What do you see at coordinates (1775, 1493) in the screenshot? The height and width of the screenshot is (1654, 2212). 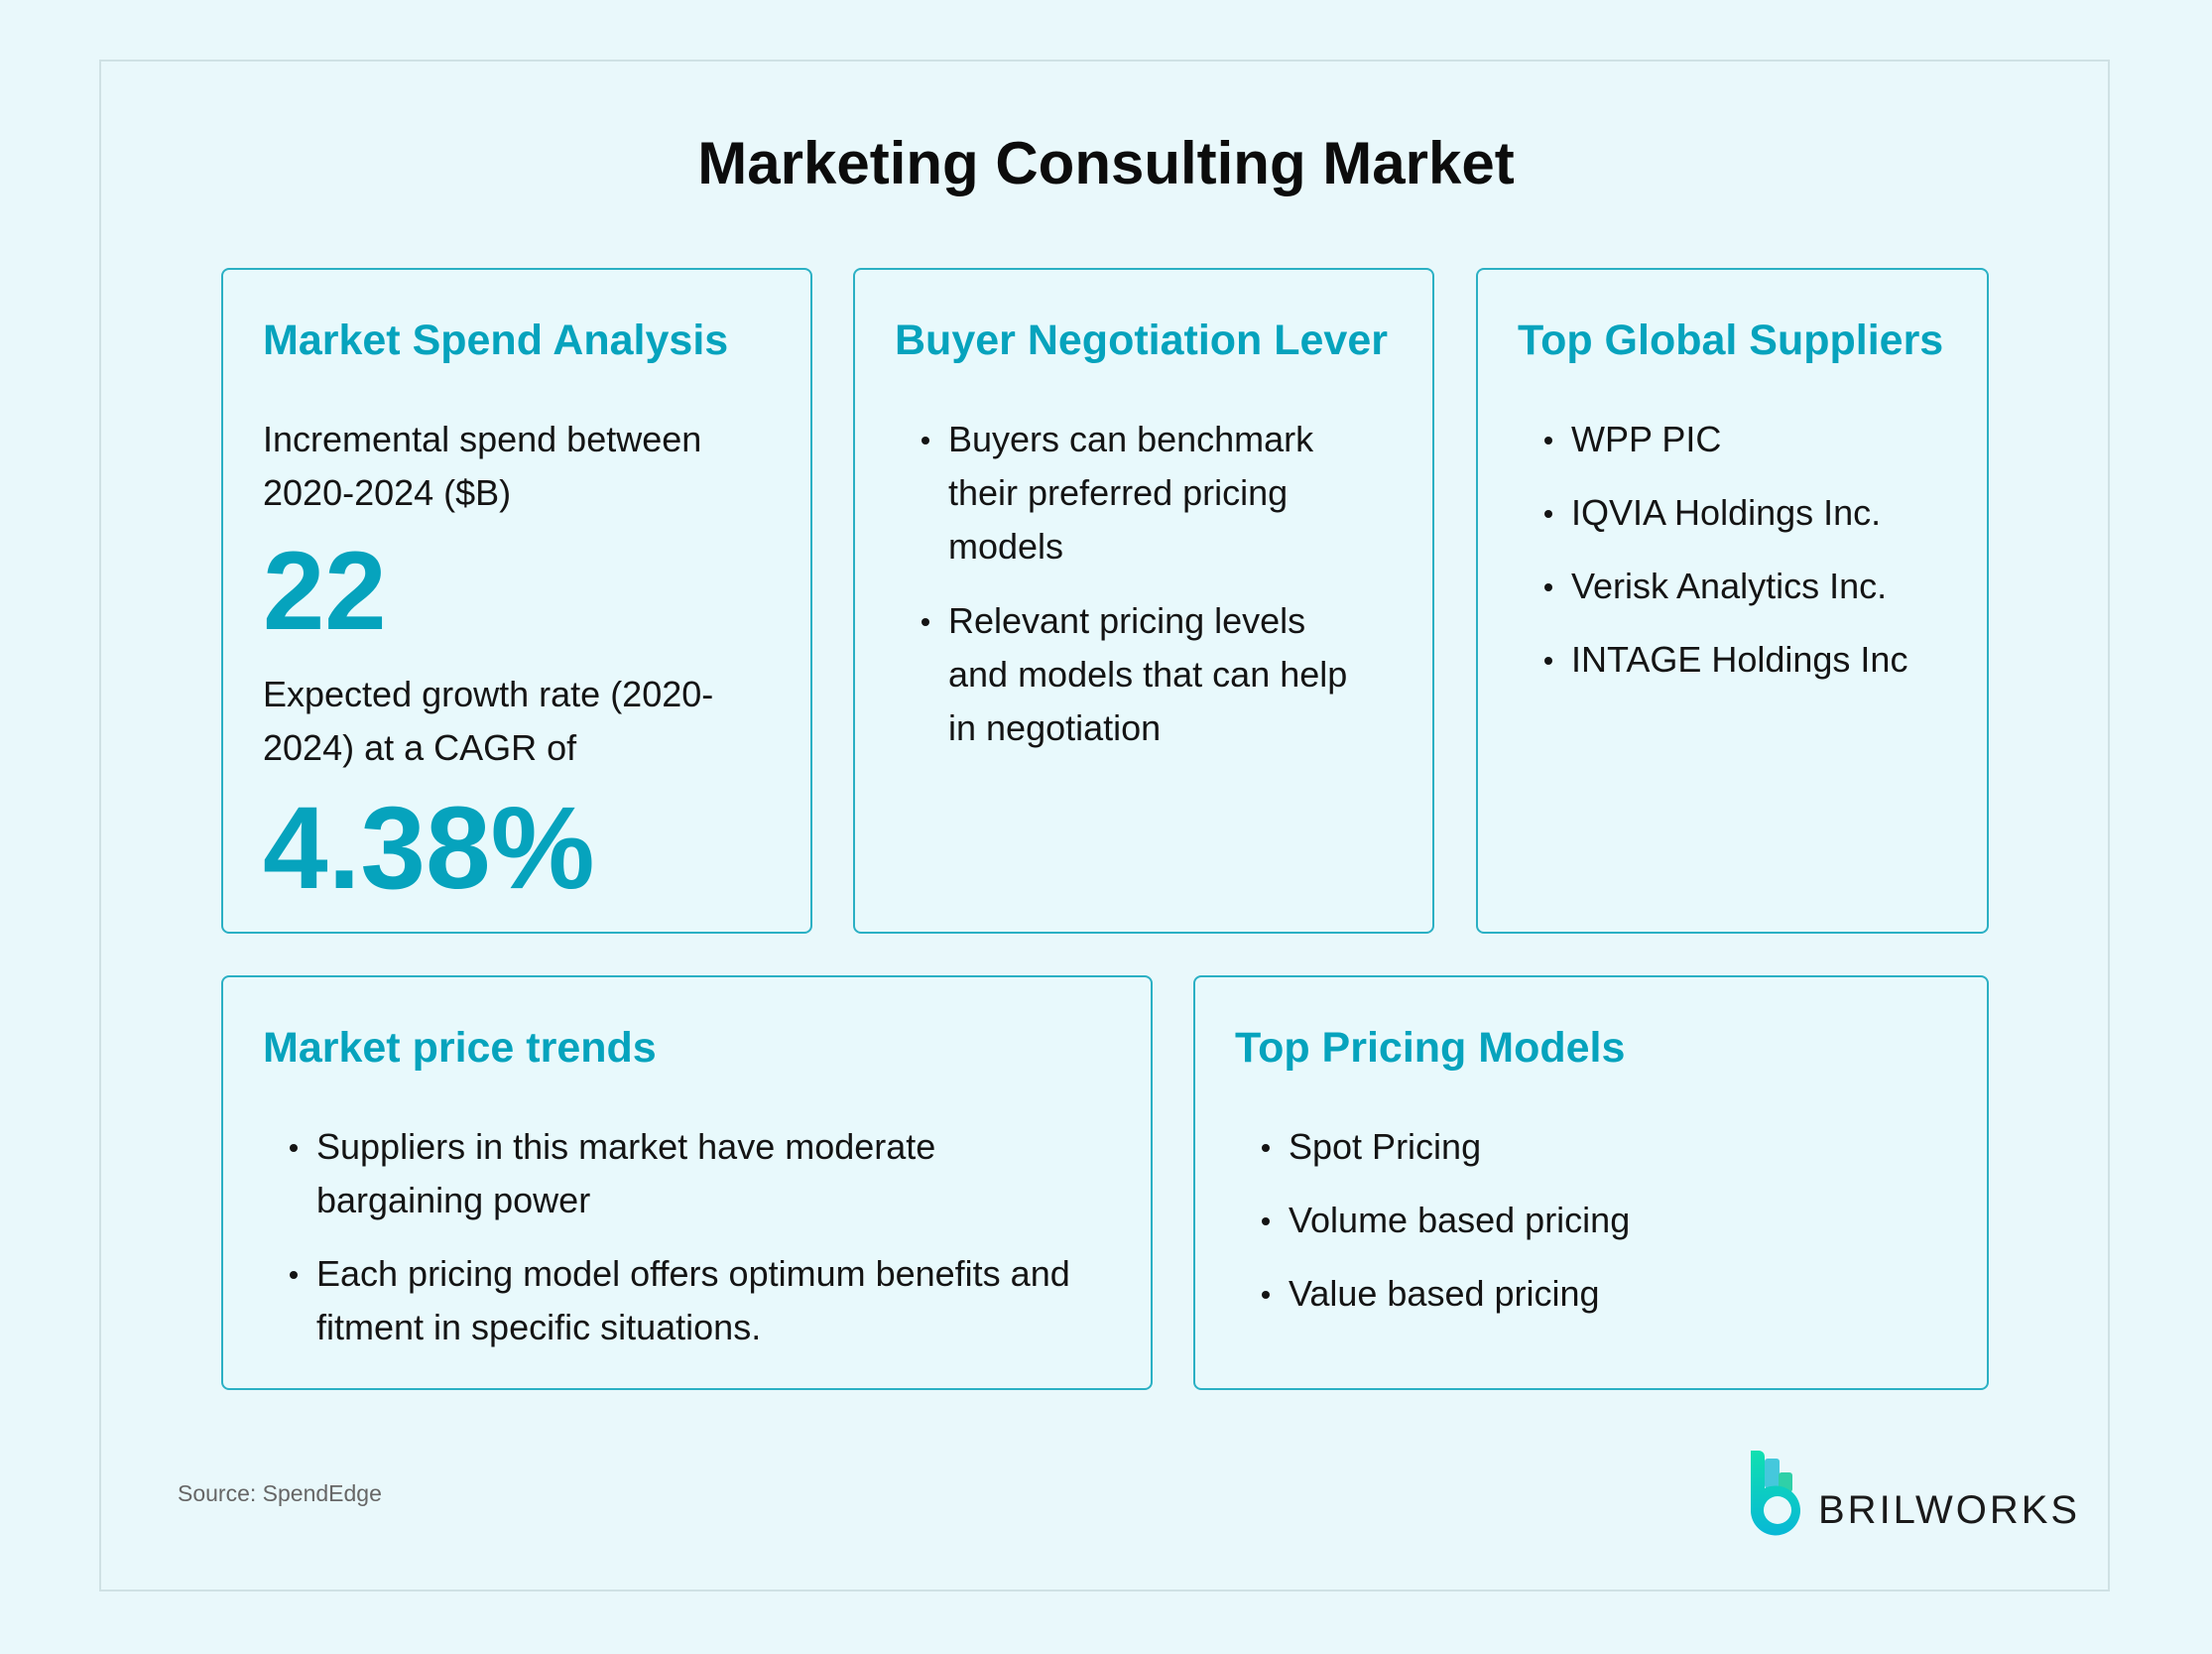 I see `brilworks-b-logo-icon` at bounding box center [1775, 1493].